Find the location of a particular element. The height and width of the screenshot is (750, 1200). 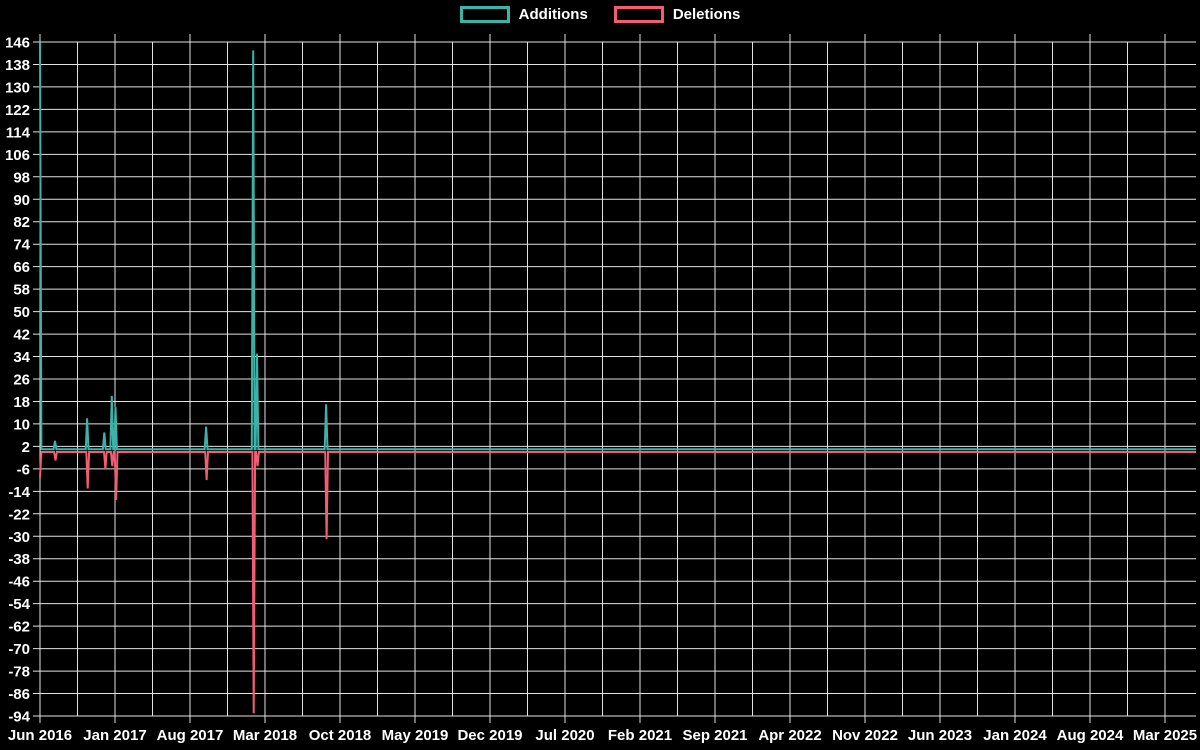

legend-item-additions: Additions is located at coordinates (523, 14).